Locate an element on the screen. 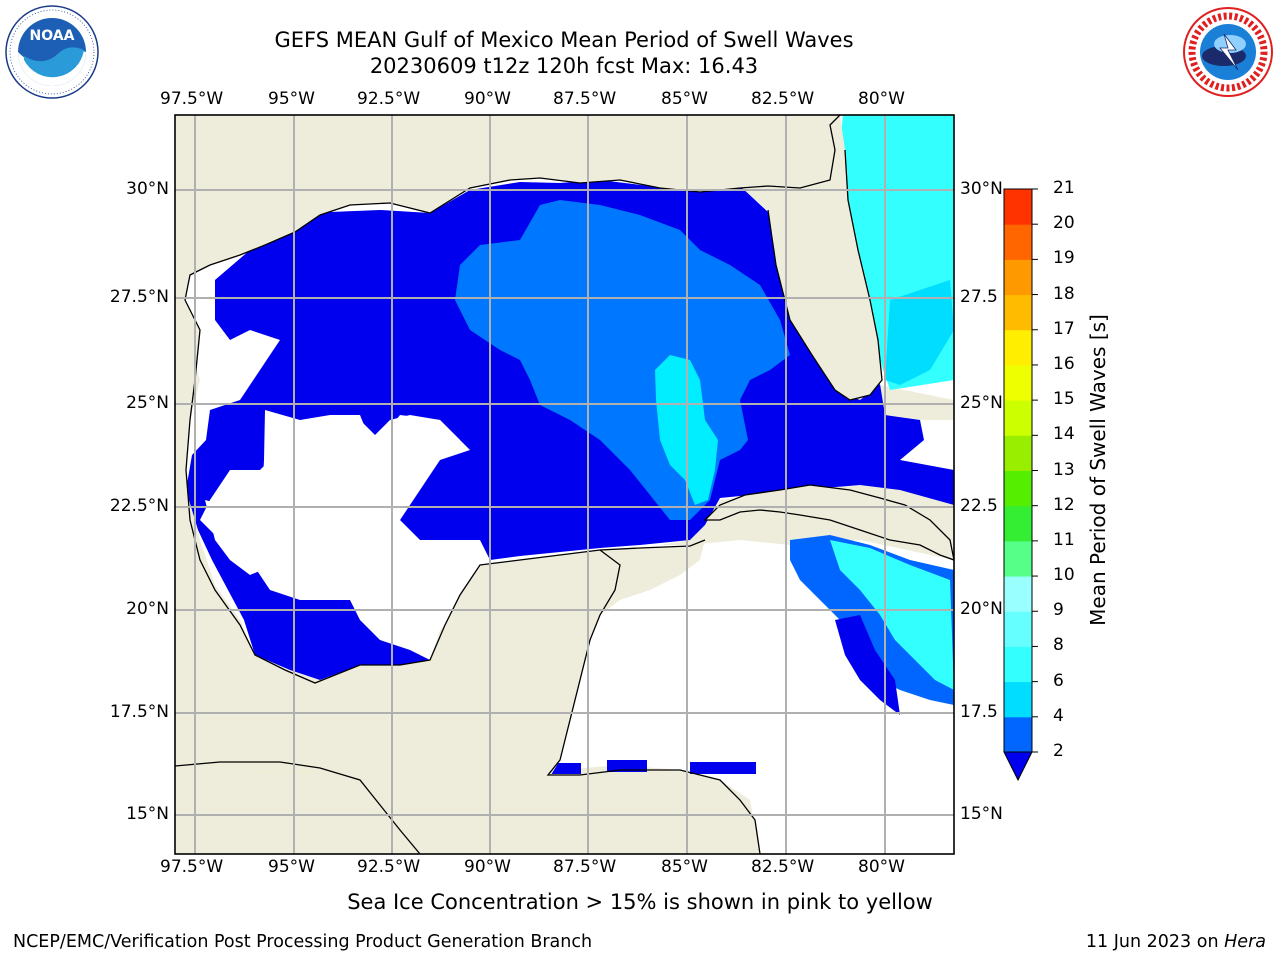 Image resolution: width=1280 pixels, height=960 pixels. lon-label-top: 85°W is located at coordinates (684, 99).